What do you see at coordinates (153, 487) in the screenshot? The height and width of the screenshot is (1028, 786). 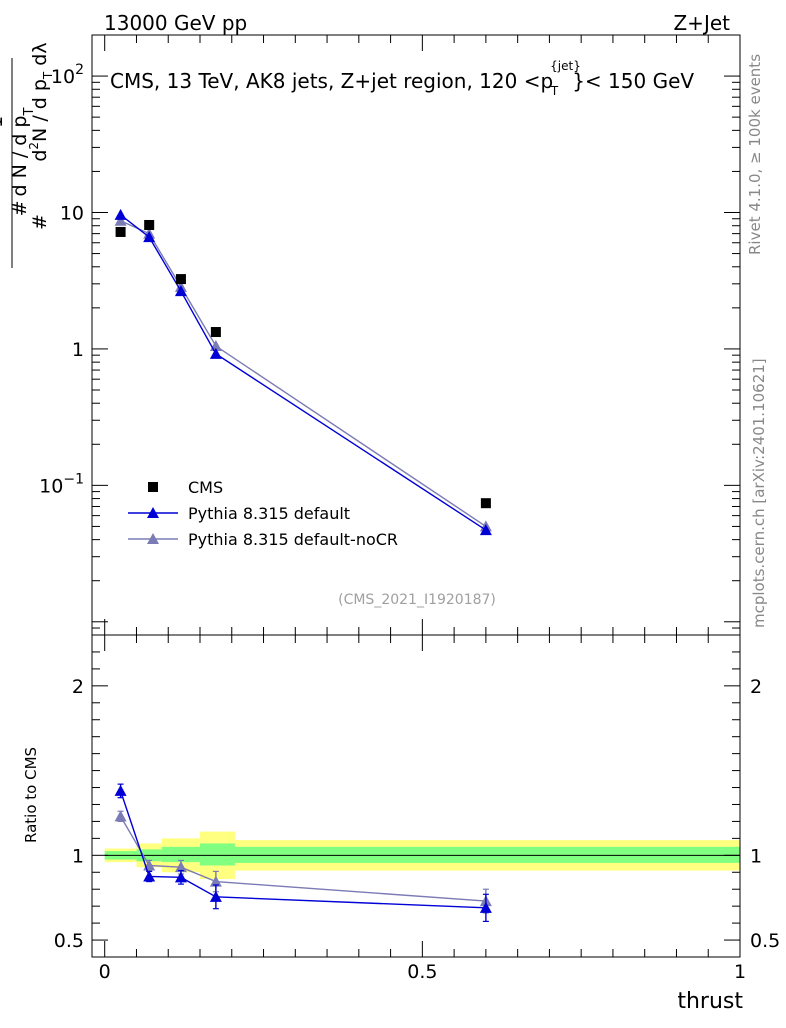 I see `legend-marker-cms` at bounding box center [153, 487].